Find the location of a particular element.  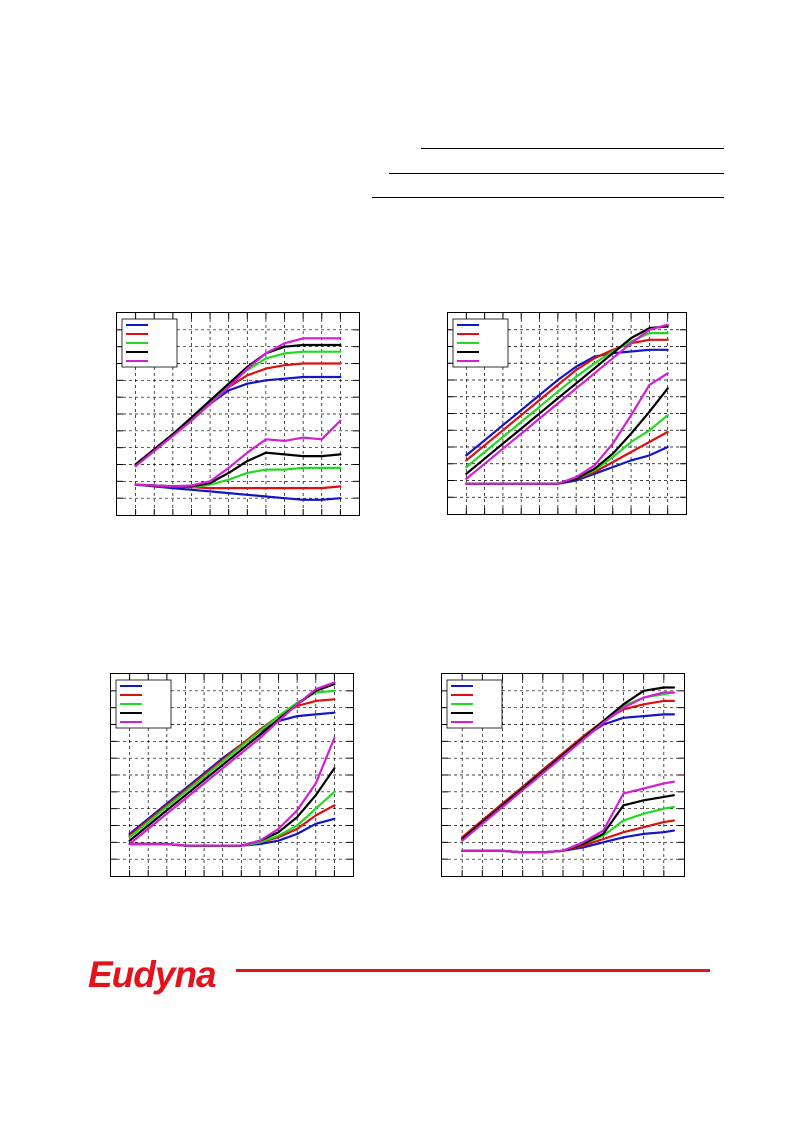

chart-bottom-left is located at coordinates (232, 775).